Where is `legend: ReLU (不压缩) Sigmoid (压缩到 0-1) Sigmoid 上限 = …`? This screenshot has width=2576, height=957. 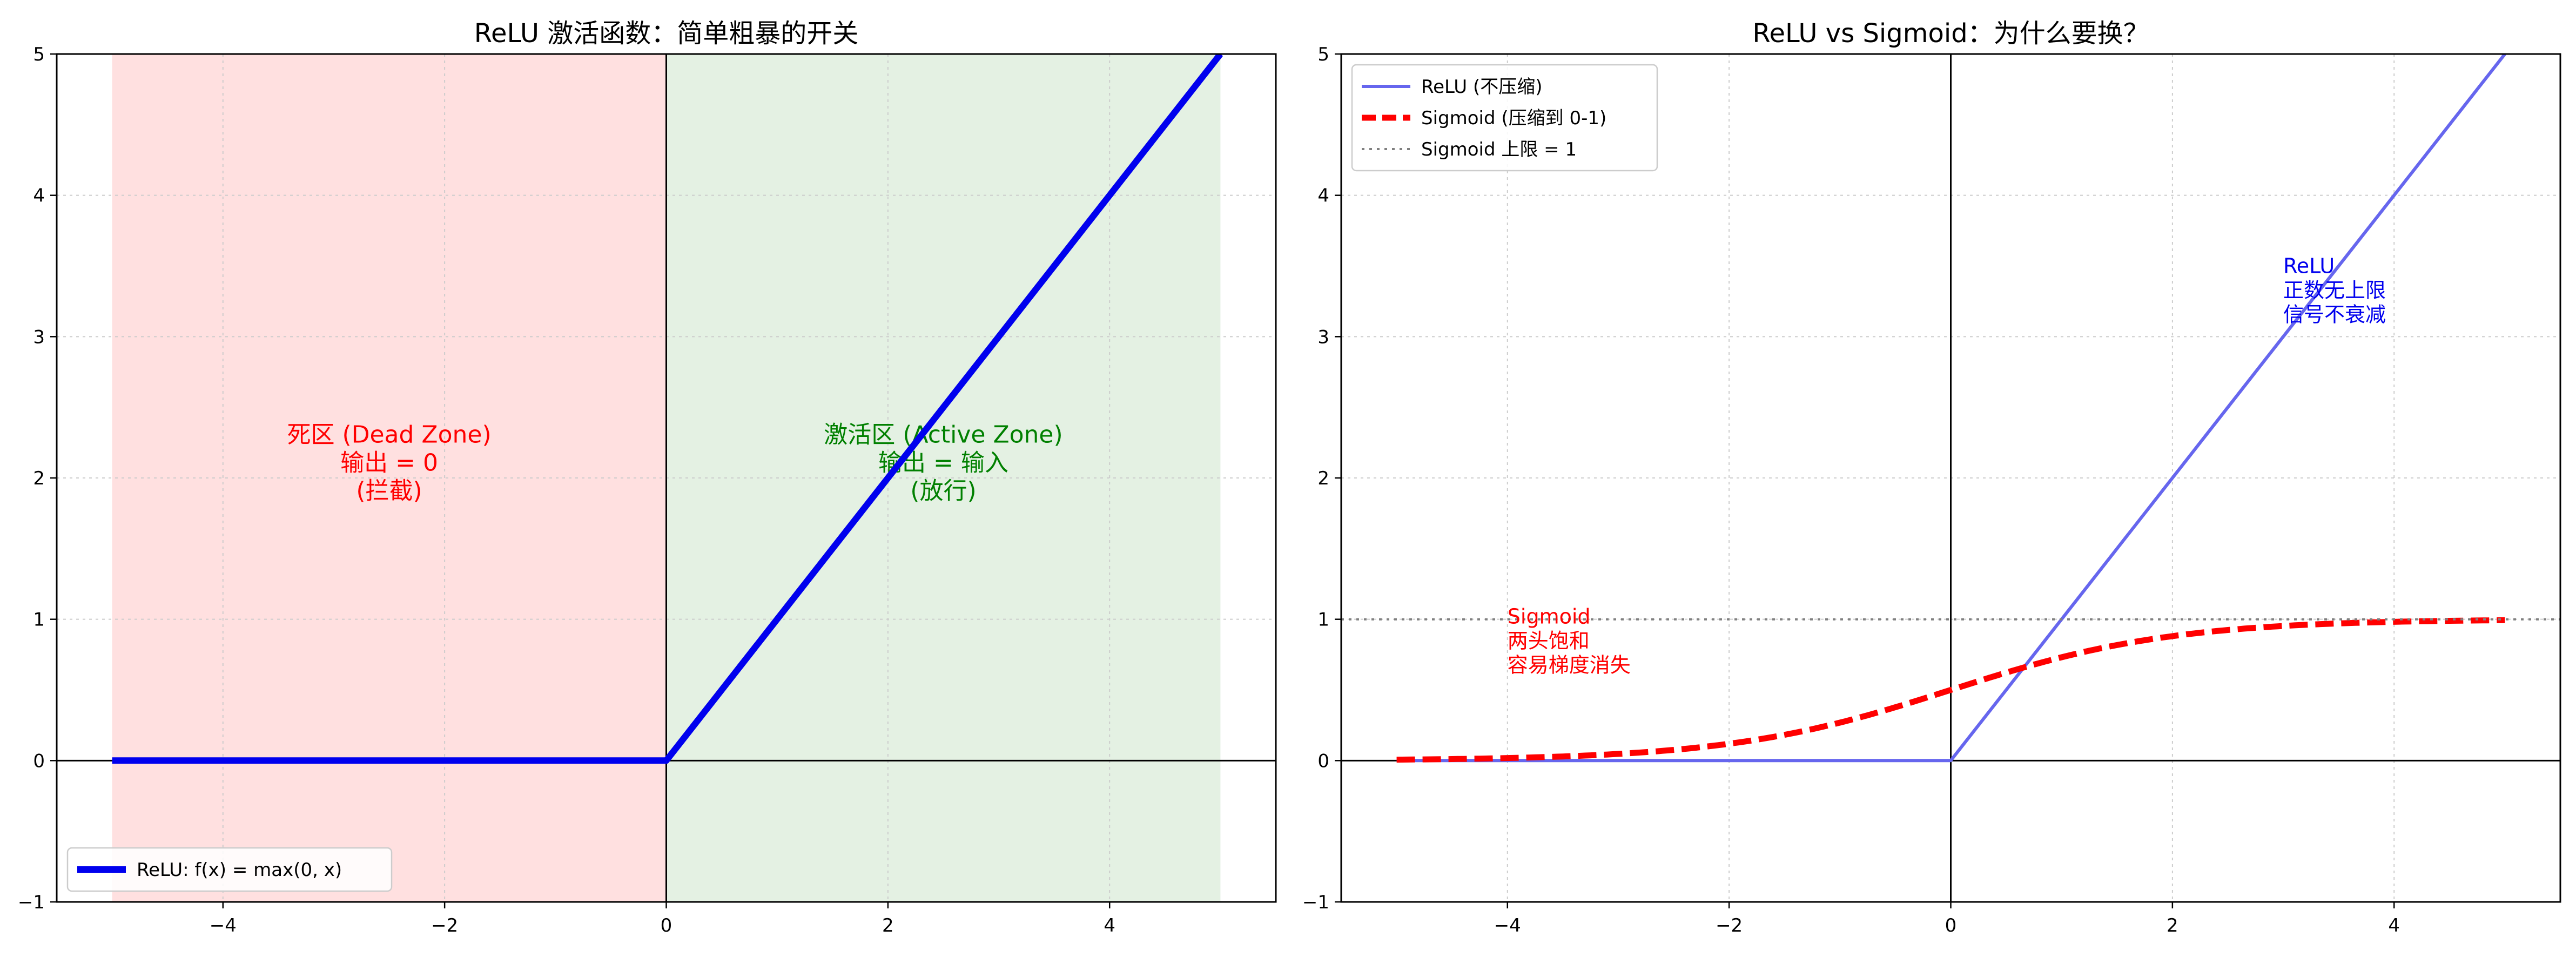 legend: ReLU (不压缩) Sigmoid (压缩到 0-1) Sigmoid 上限 = … is located at coordinates (1504, 118).